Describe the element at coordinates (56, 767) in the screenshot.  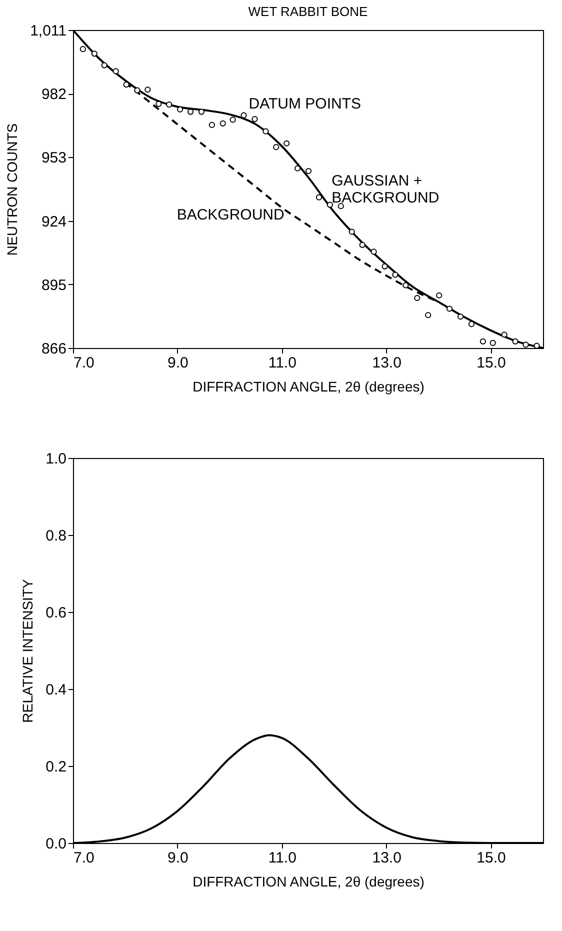
I see `y-tick-label: 0.2` at that location.